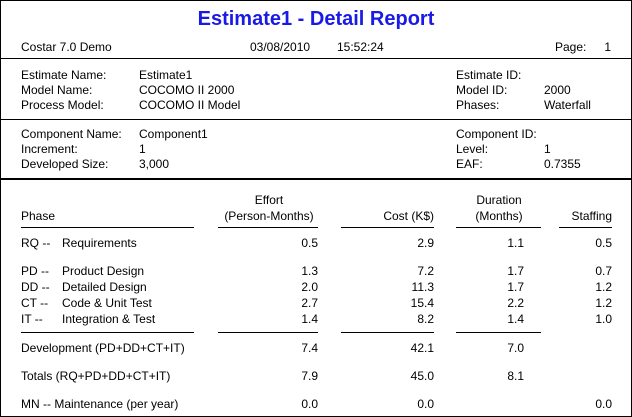 Image resolution: width=632 pixels, height=417 pixels. Describe the element at coordinates (96, 376) in the screenshot. I see `totals-label: Totals (RQ+PD+DD+CT+IT)` at that location.